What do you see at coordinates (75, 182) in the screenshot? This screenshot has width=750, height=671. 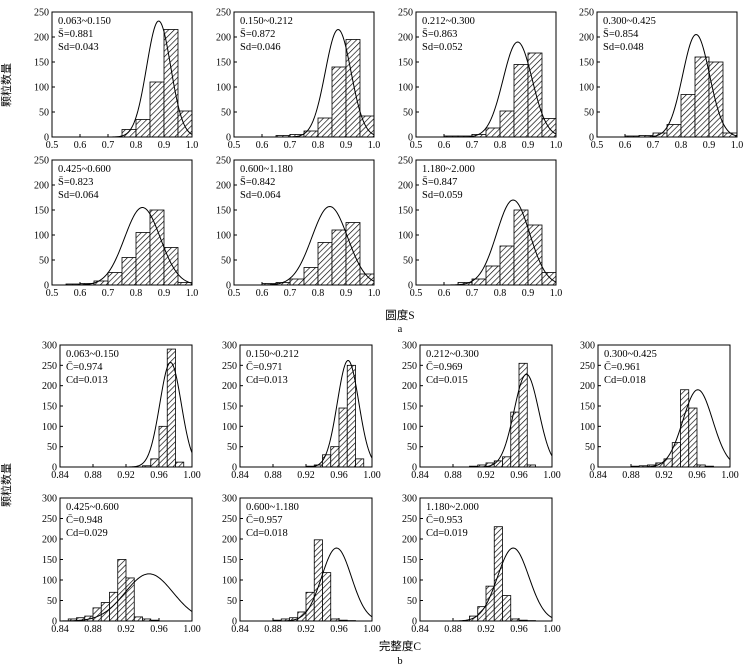 I see `mean-label: S̄=0.823` at bounding box center [75, 182].